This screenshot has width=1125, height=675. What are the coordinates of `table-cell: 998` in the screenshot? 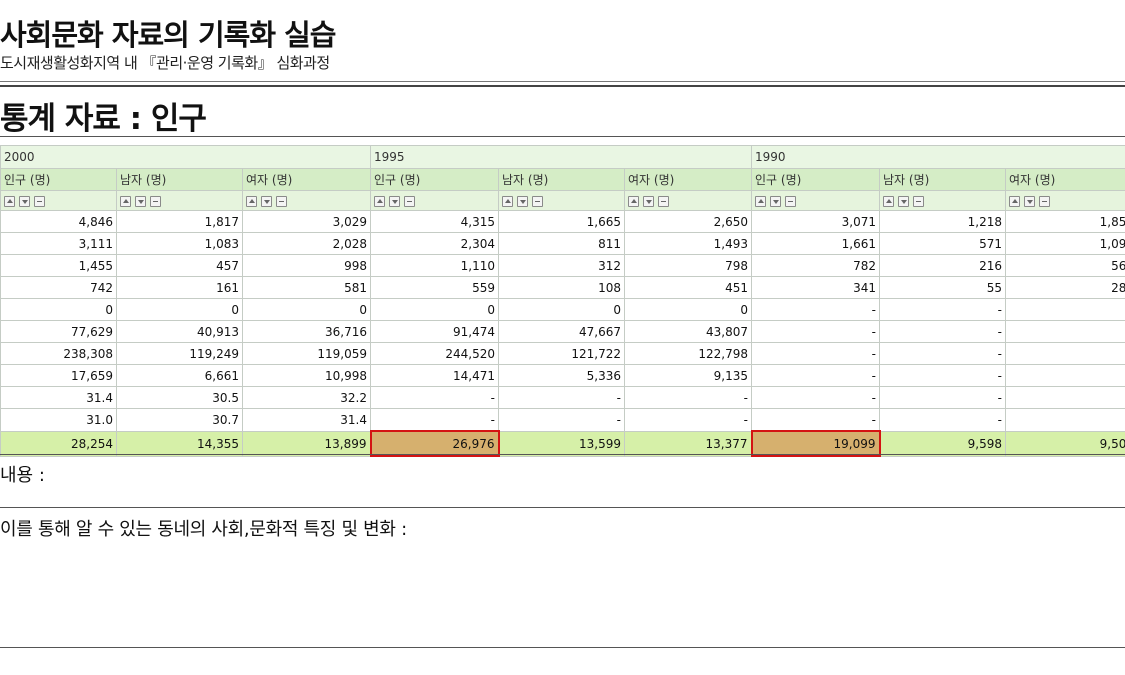 It's located at (306, 265).